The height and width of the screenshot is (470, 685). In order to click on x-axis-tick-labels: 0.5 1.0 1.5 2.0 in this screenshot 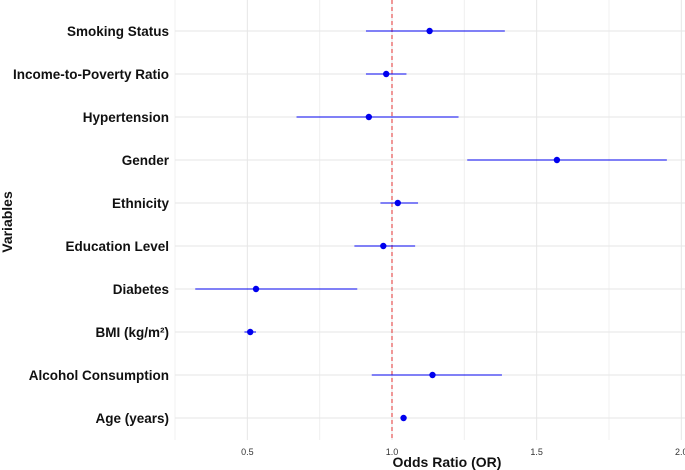, I will do `click(463, 452)`.